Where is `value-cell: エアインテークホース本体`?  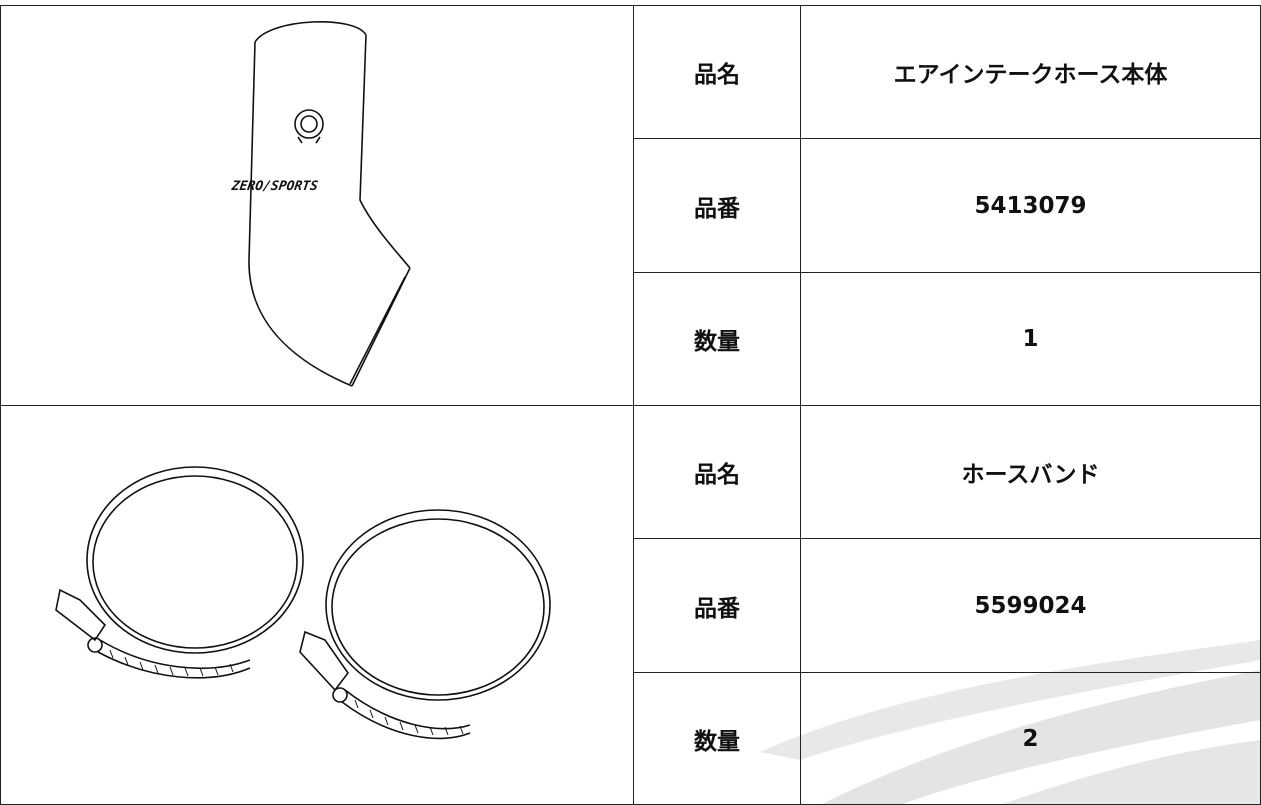
value-cell: エアインテークホース本体 is located at coordinates (1030, 75).